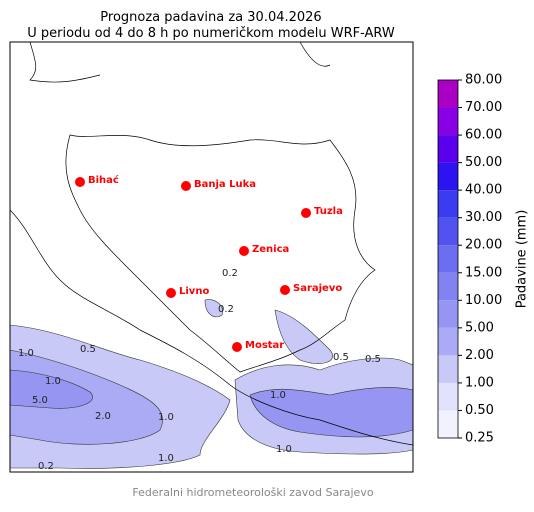 The width and height of the screenshot is (534, 512). I want to click on city-label: Livno, so click(194, 291).